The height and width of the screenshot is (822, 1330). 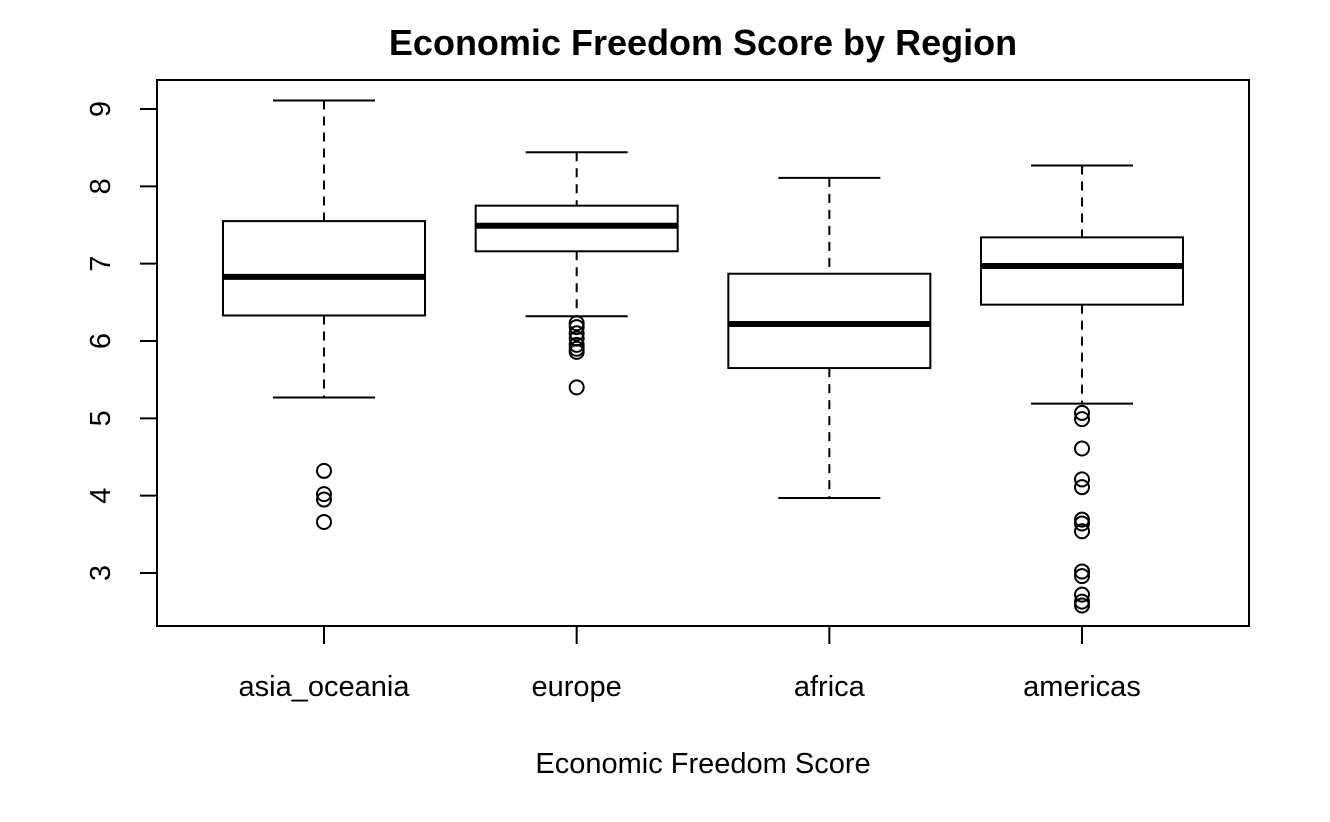 What do you see at coordinates (101, 573) in the screenshot?
I see `y-tick-label: 3` at bounding box center [101, 573].